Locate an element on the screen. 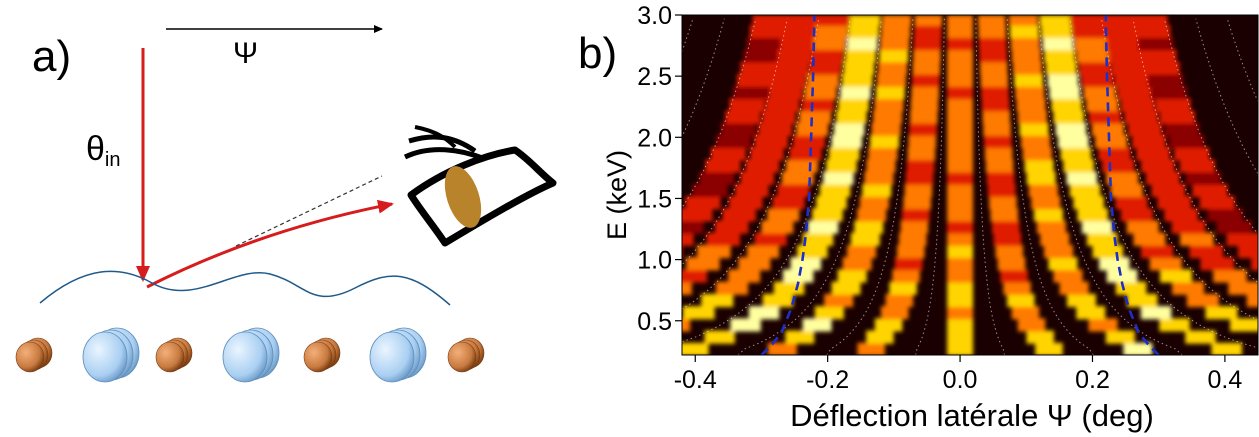 This screenshot has height=437, width=1259. x-tick-label: 0.0 is located at coordinates (960, 380).